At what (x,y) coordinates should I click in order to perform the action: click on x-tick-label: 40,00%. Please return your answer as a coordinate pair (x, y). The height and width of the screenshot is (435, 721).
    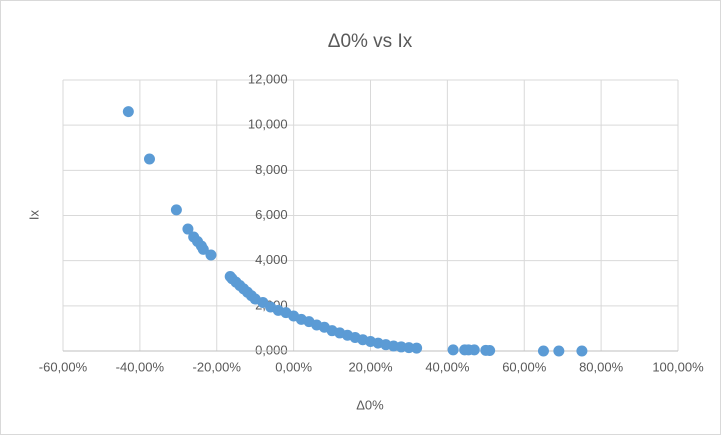
    Looking at the image, I should click on (447, 366).